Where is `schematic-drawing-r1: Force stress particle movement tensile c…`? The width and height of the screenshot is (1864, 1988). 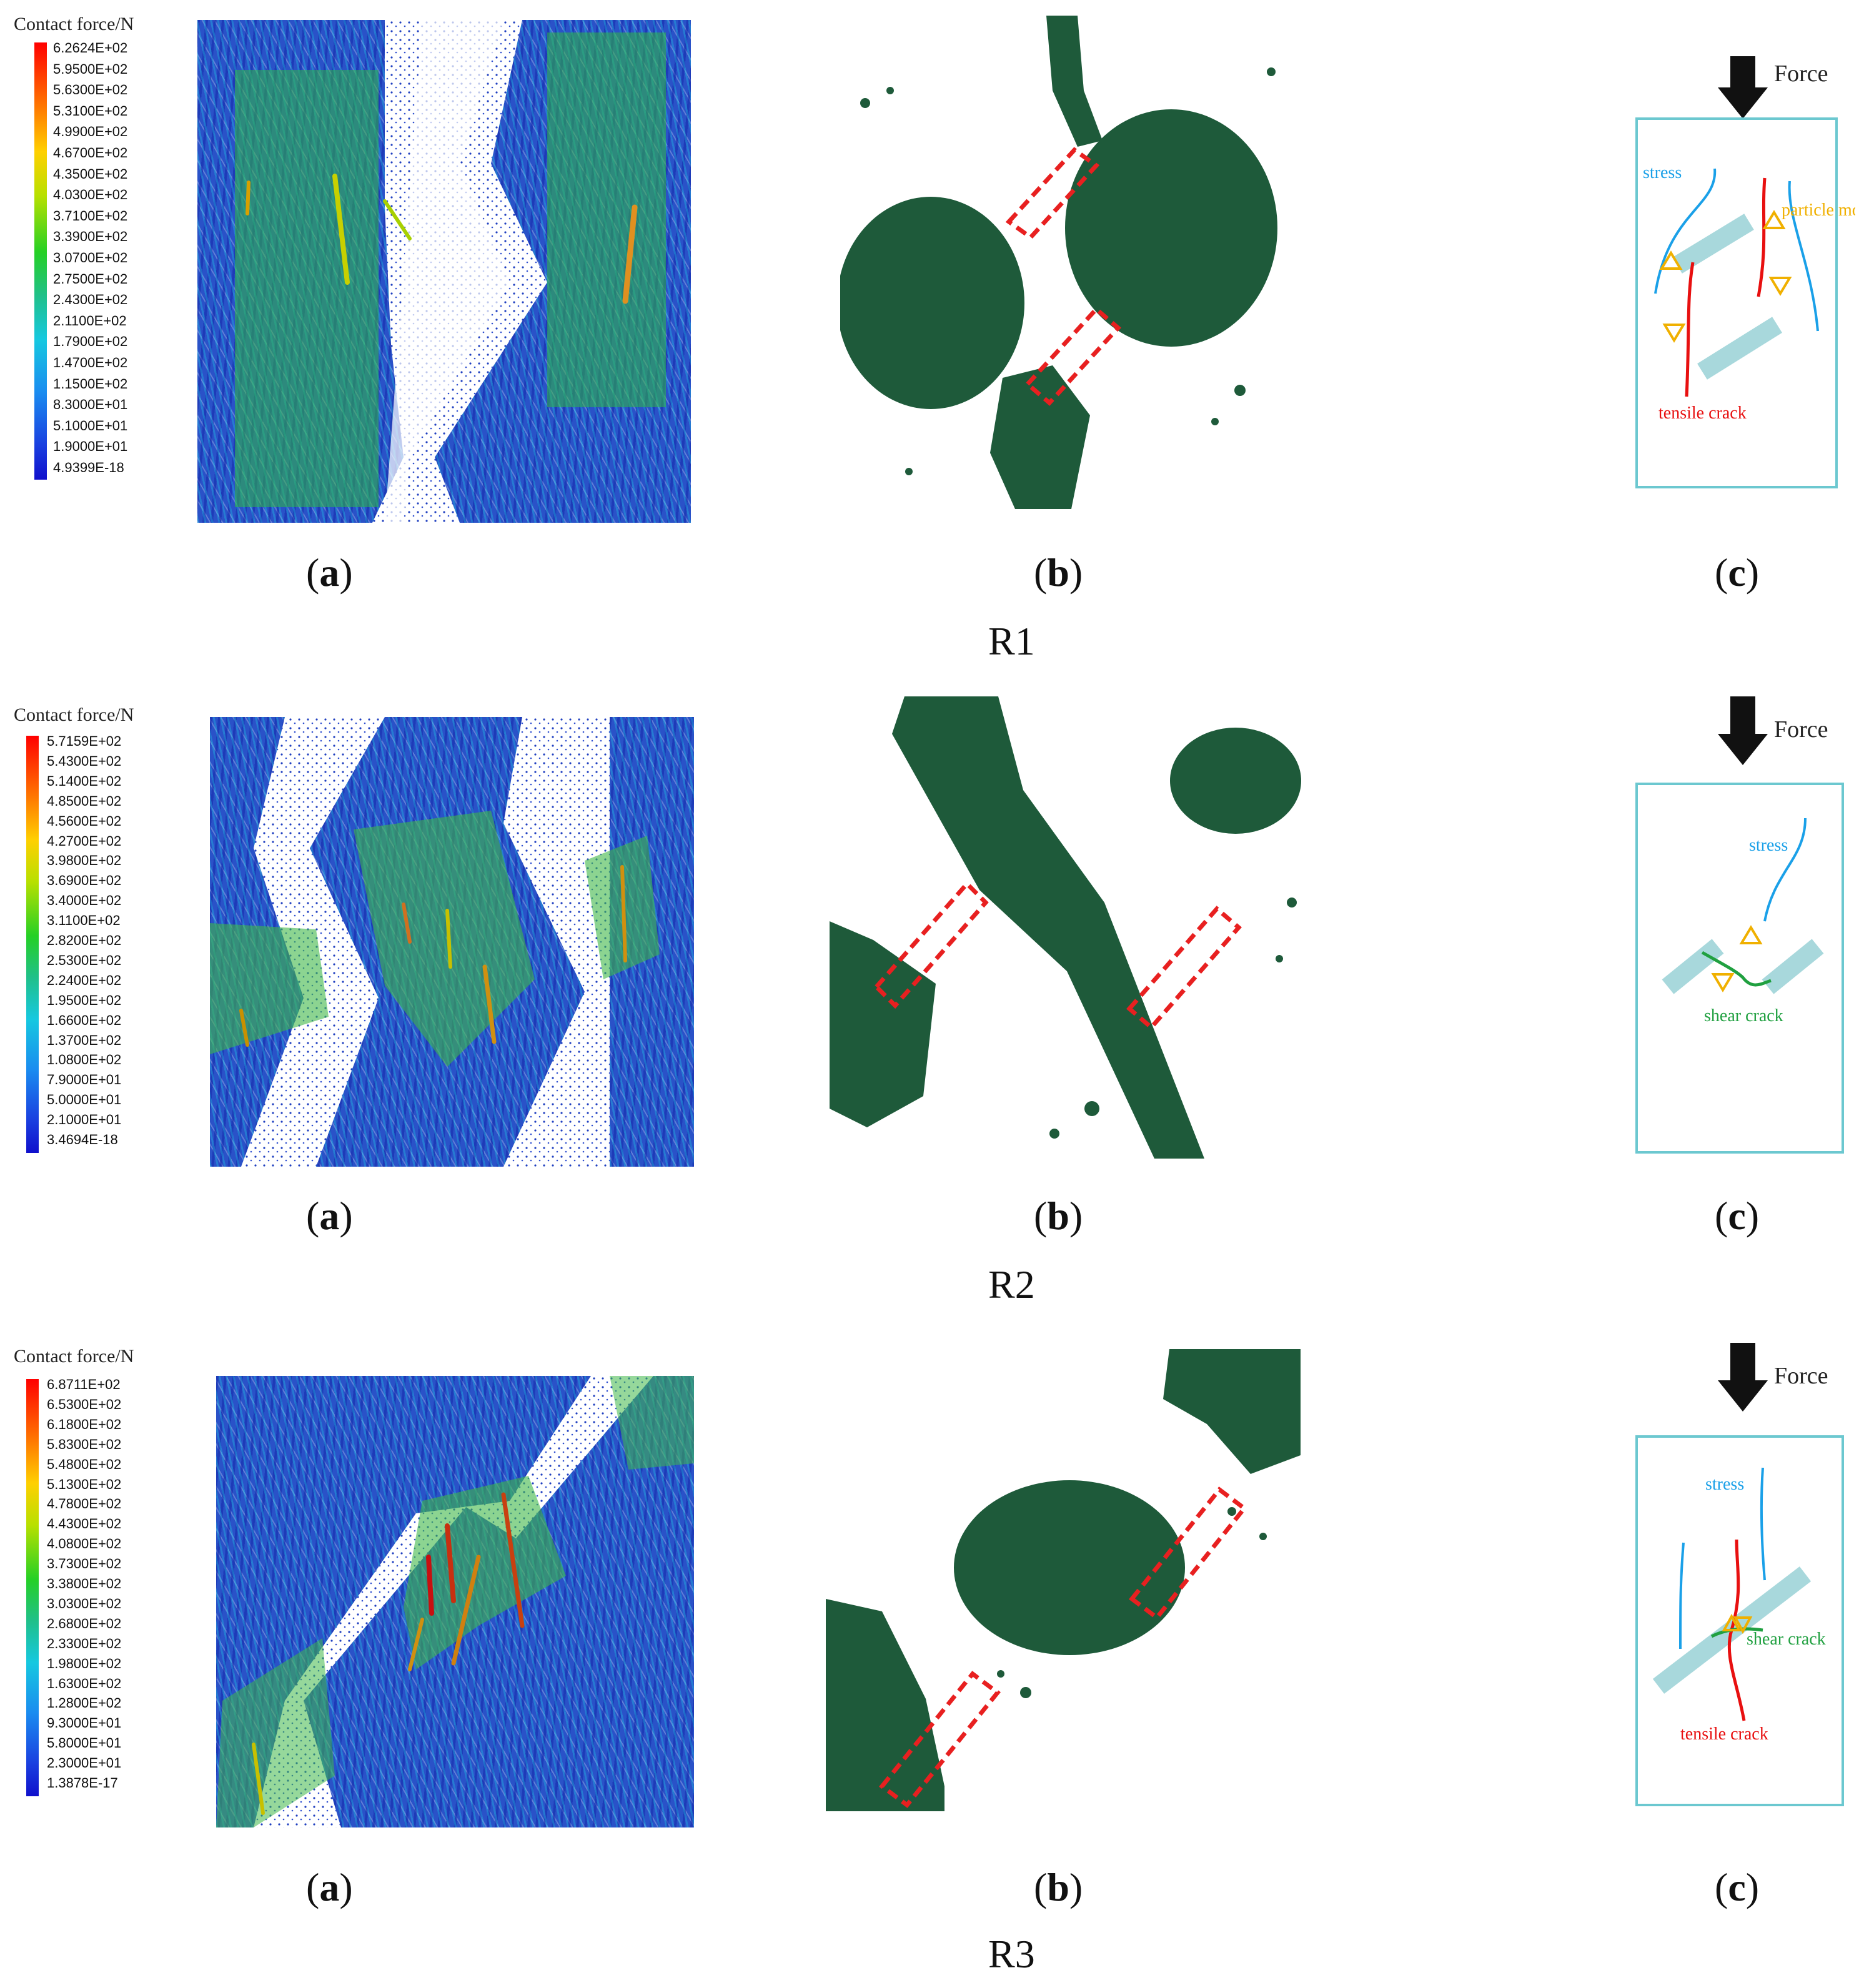 schematic-drawing-r1: Force stress particle movement tensile c… is located at coordinates (1749, 272).